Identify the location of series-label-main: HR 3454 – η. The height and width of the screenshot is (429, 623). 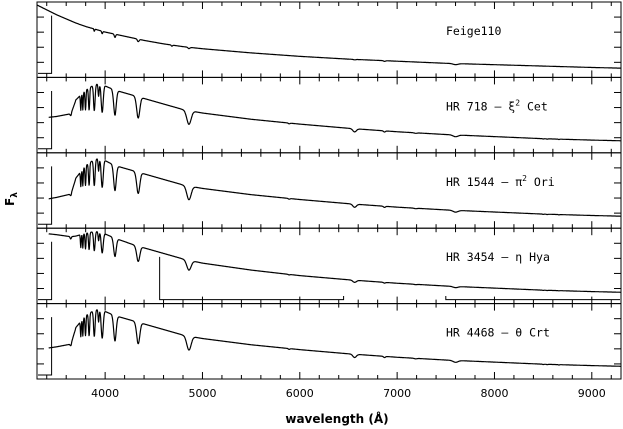
(484, 257).